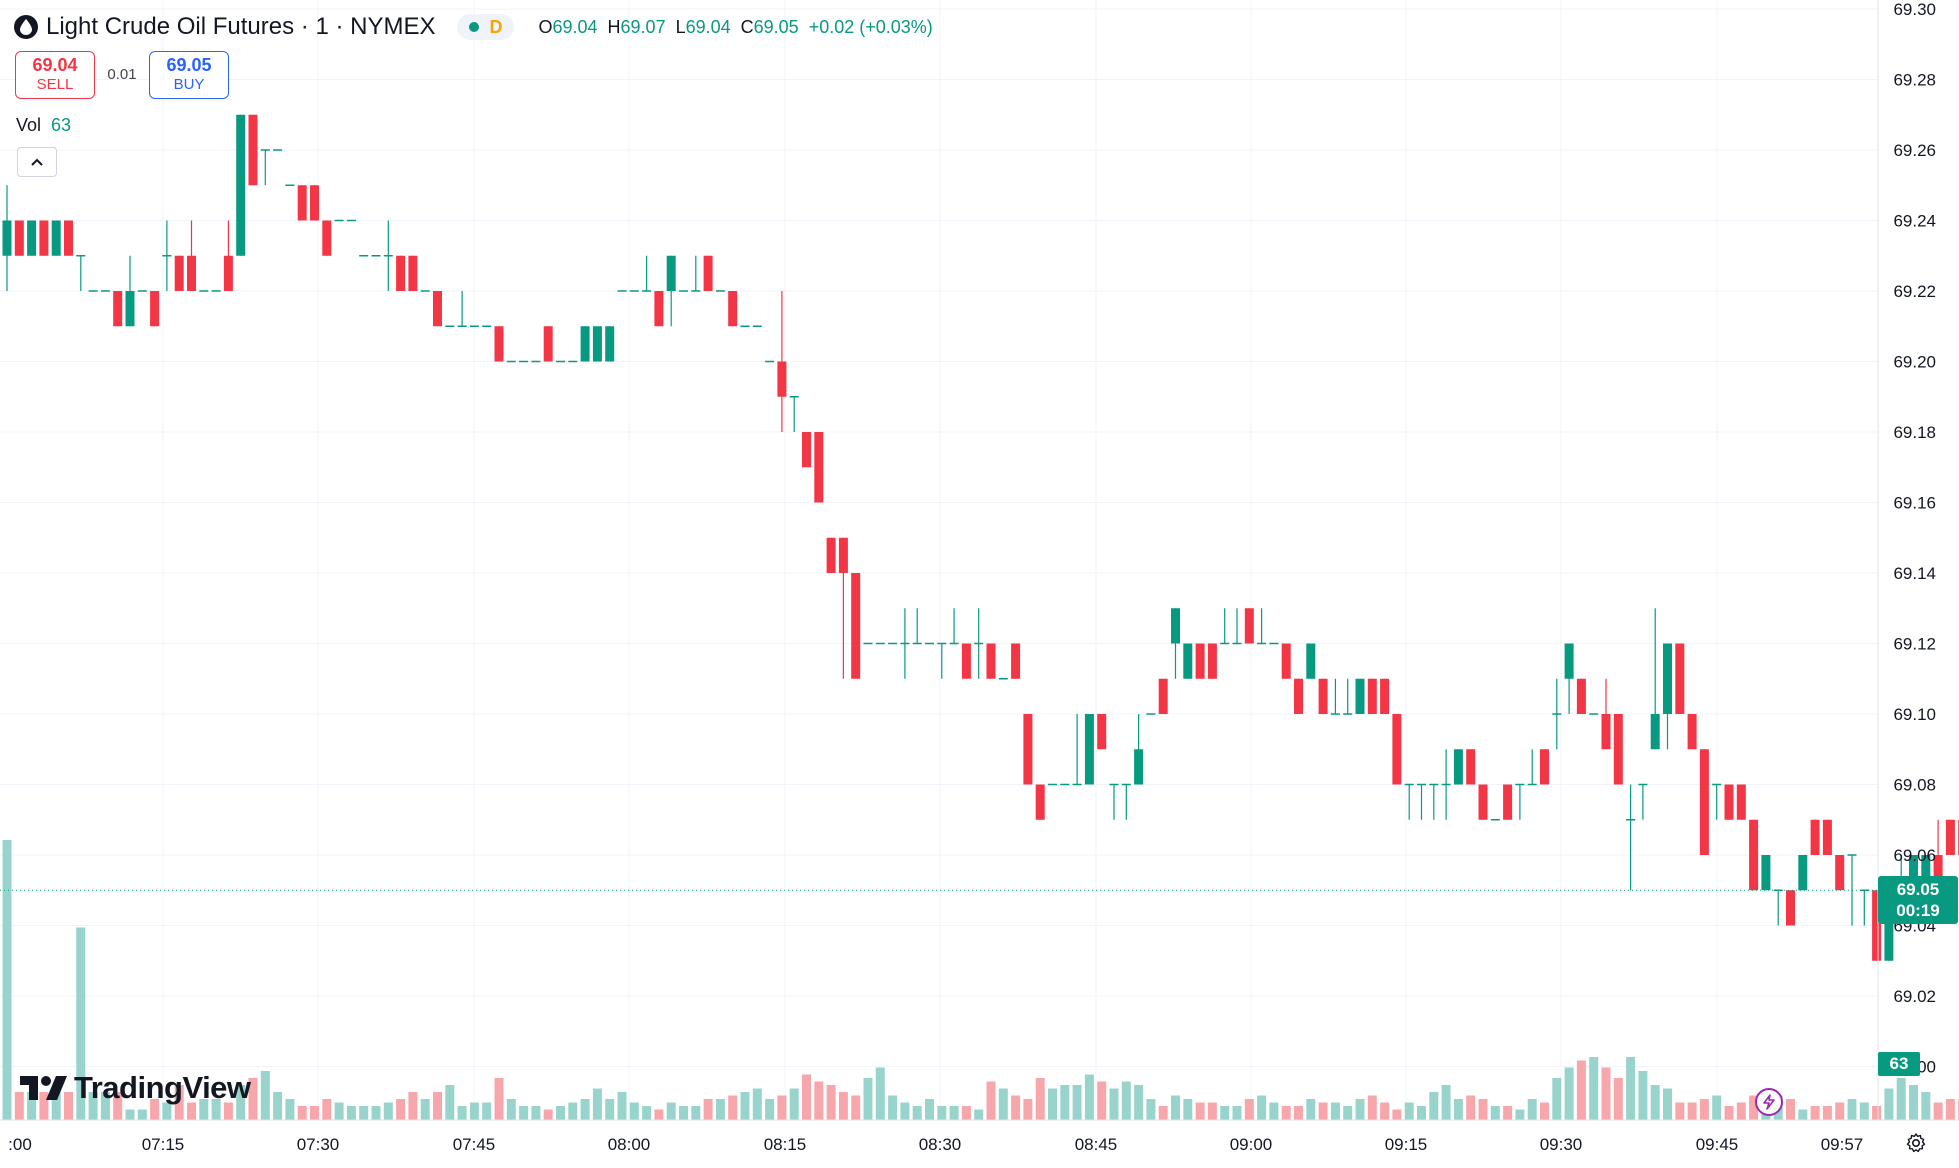 The width and height of the screenshot is (1959, 1168). What do you see at coordinates (486, 27) in the screenshot?
I see `market-status: D` at bounding box center [486, 27].